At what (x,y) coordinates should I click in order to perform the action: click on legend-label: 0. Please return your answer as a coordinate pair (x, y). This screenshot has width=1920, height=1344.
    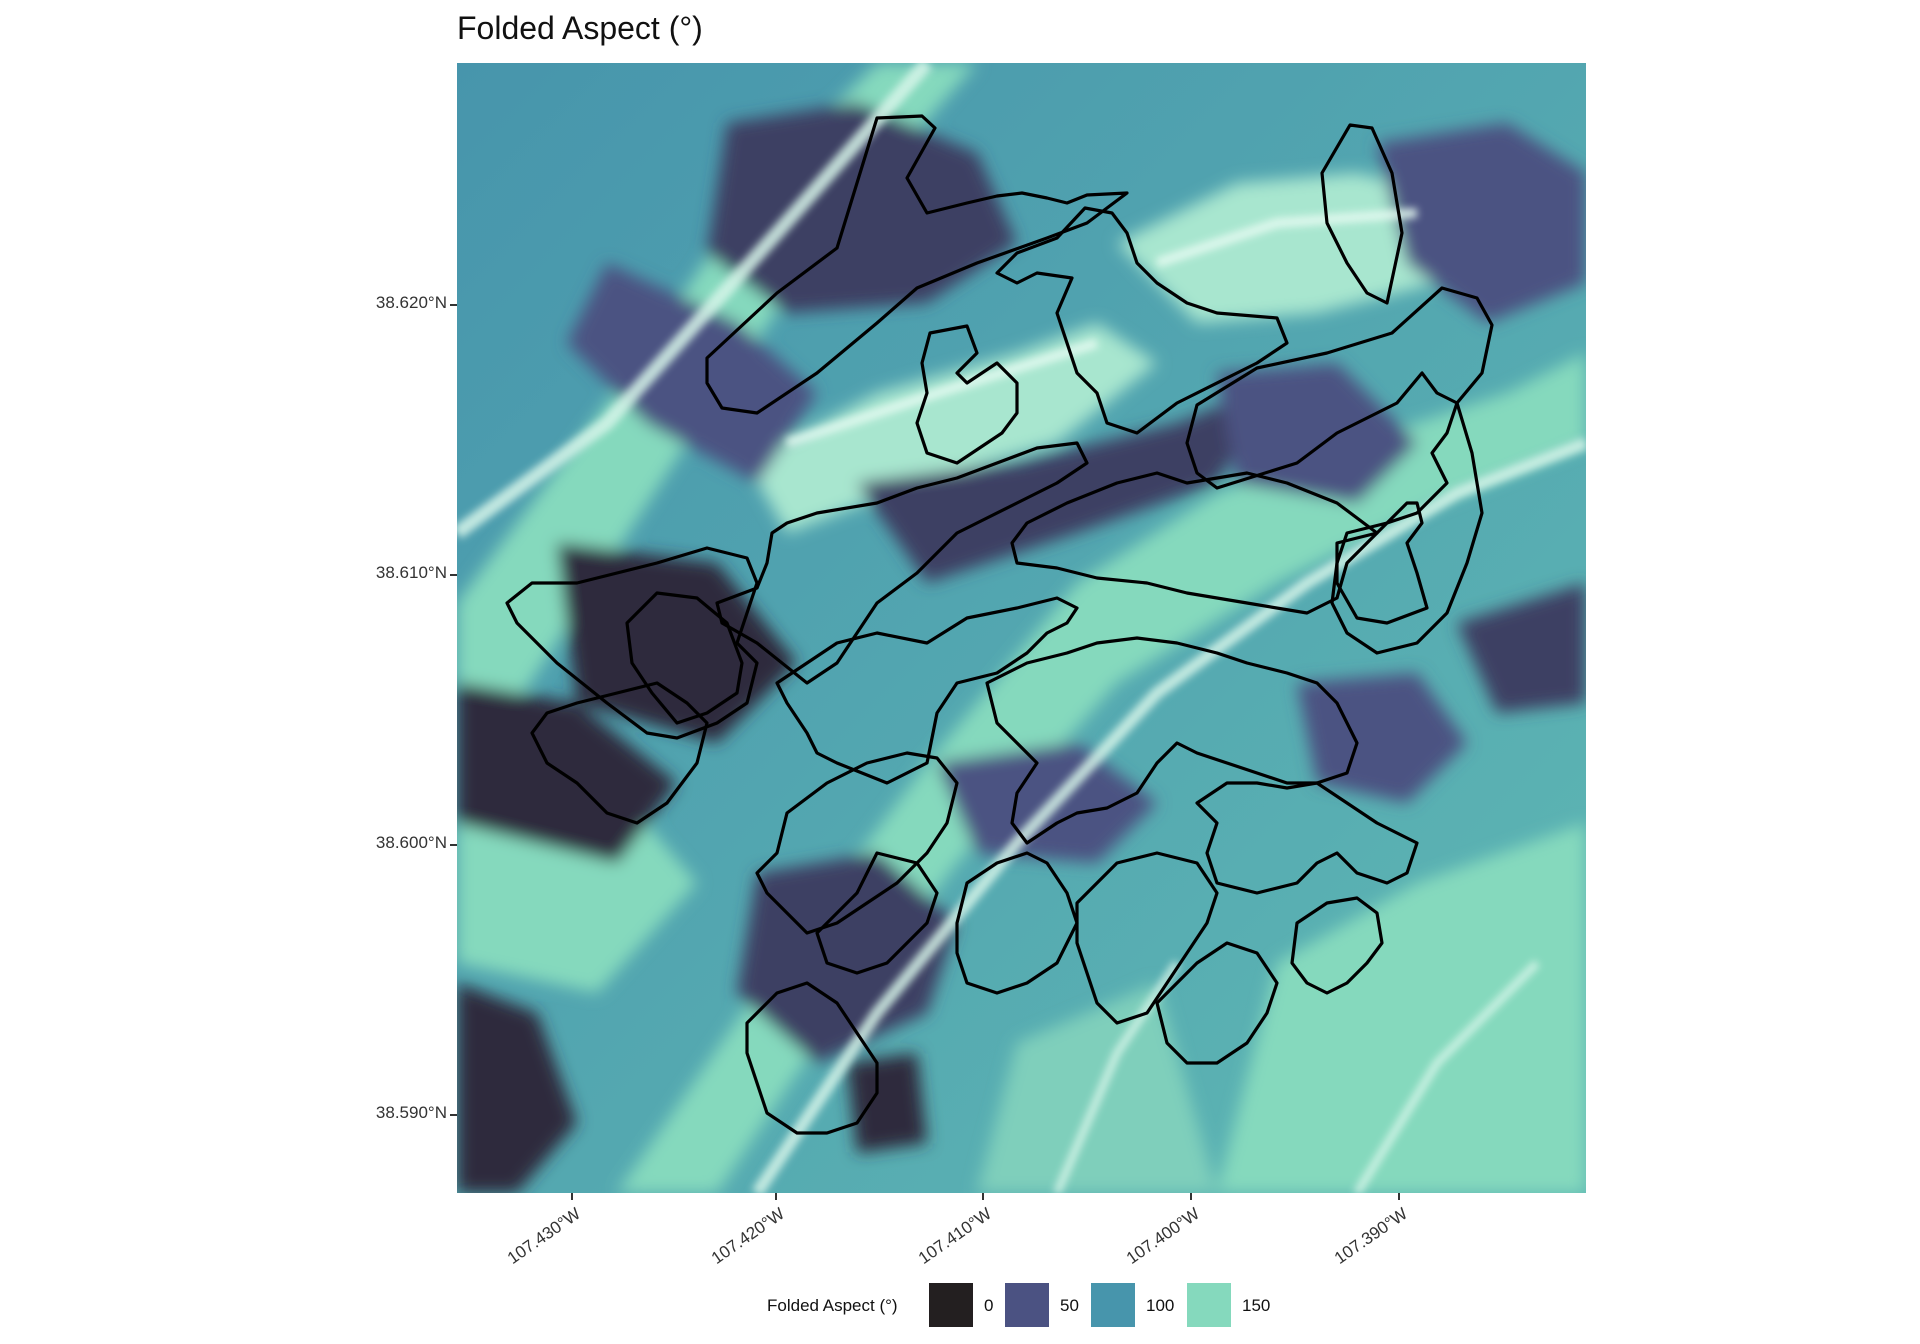
    Looking at the image, I should click on (989, 1305).